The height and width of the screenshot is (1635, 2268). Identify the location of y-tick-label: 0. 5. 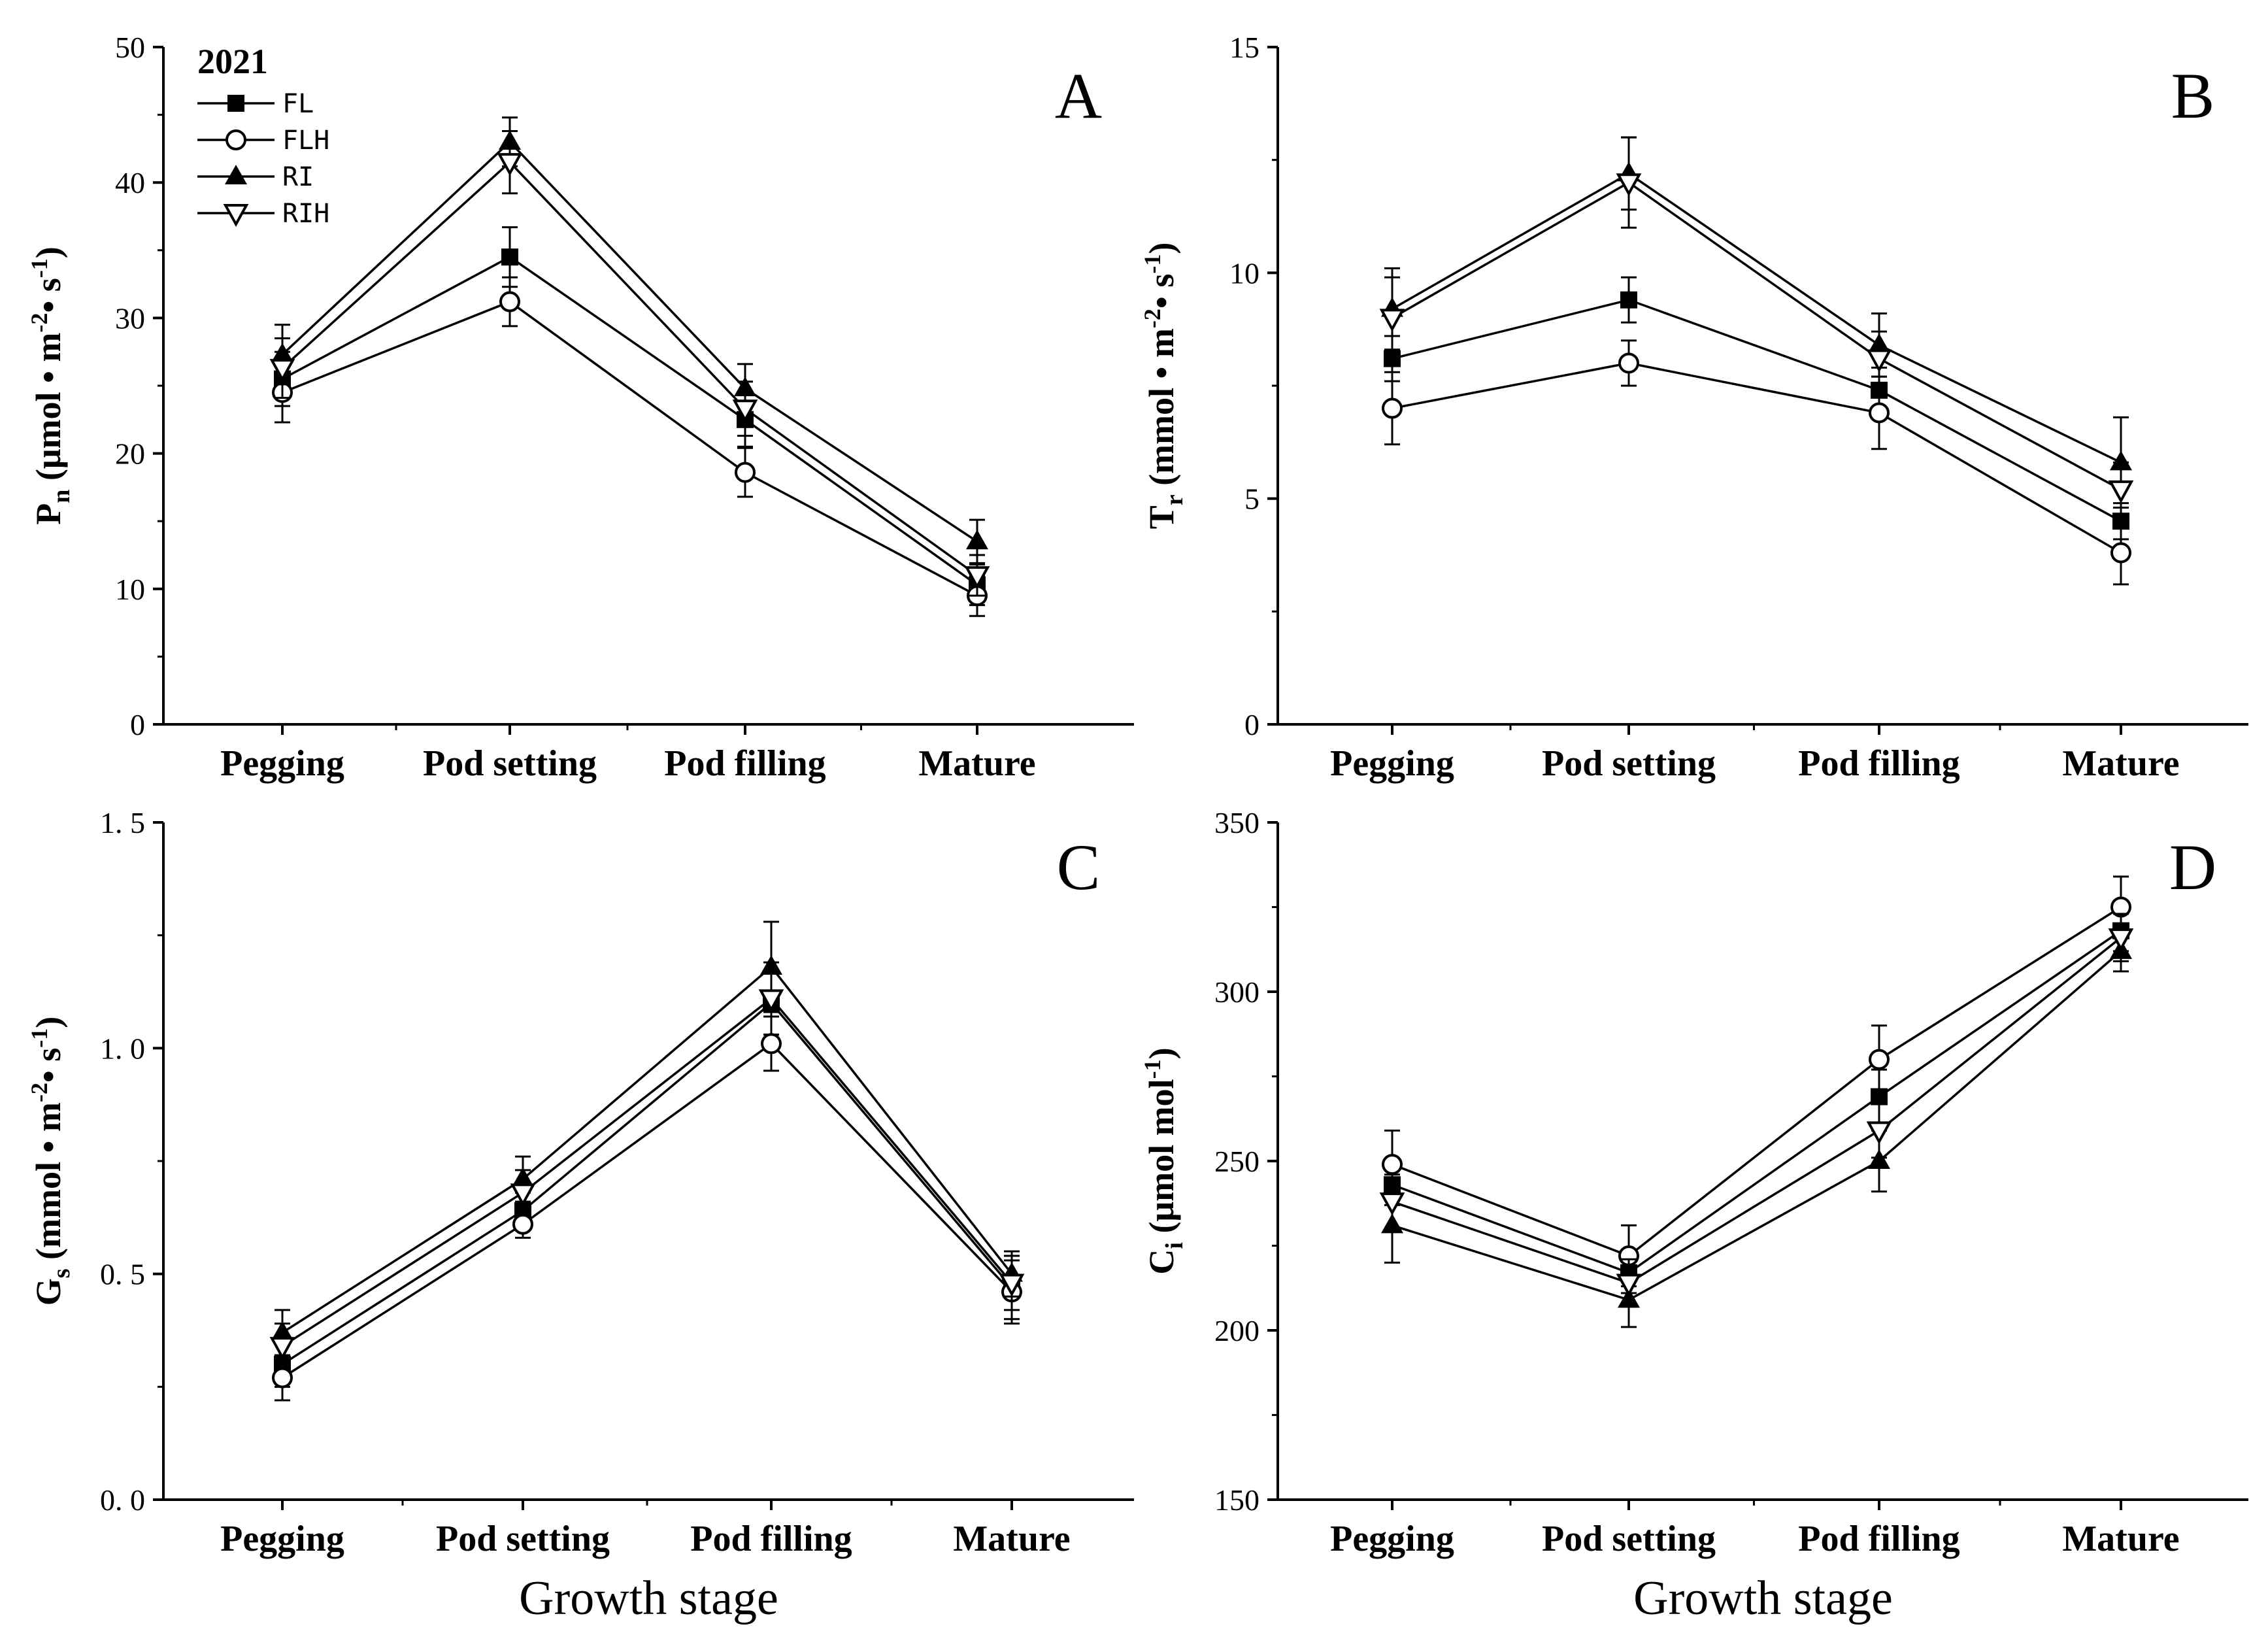
(122, 1274).